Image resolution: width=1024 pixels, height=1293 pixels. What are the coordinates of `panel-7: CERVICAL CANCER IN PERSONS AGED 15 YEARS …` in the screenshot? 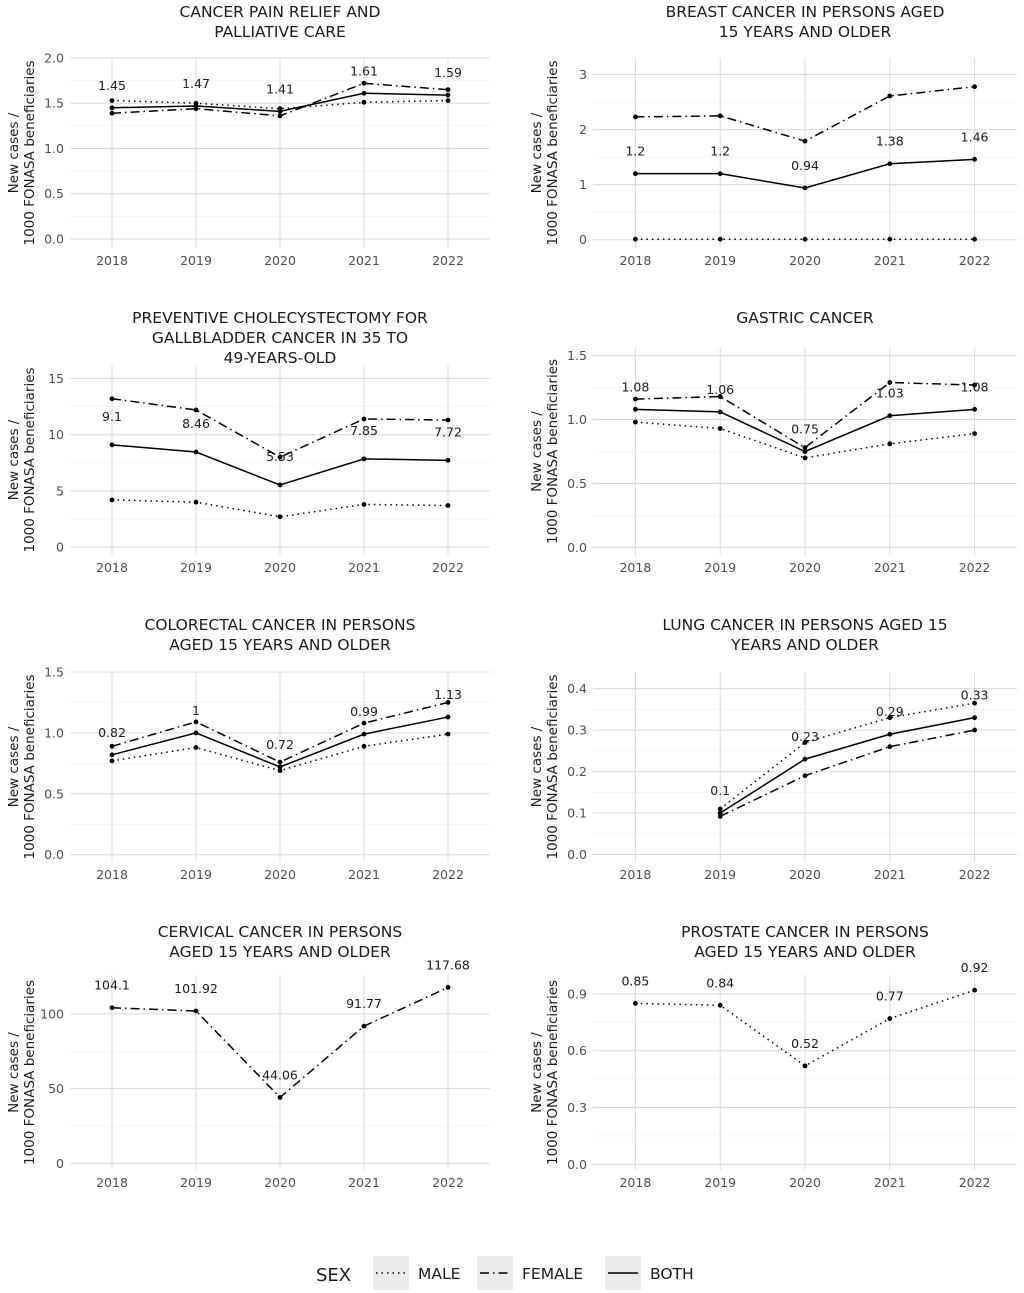 It's located at (248, 1056).